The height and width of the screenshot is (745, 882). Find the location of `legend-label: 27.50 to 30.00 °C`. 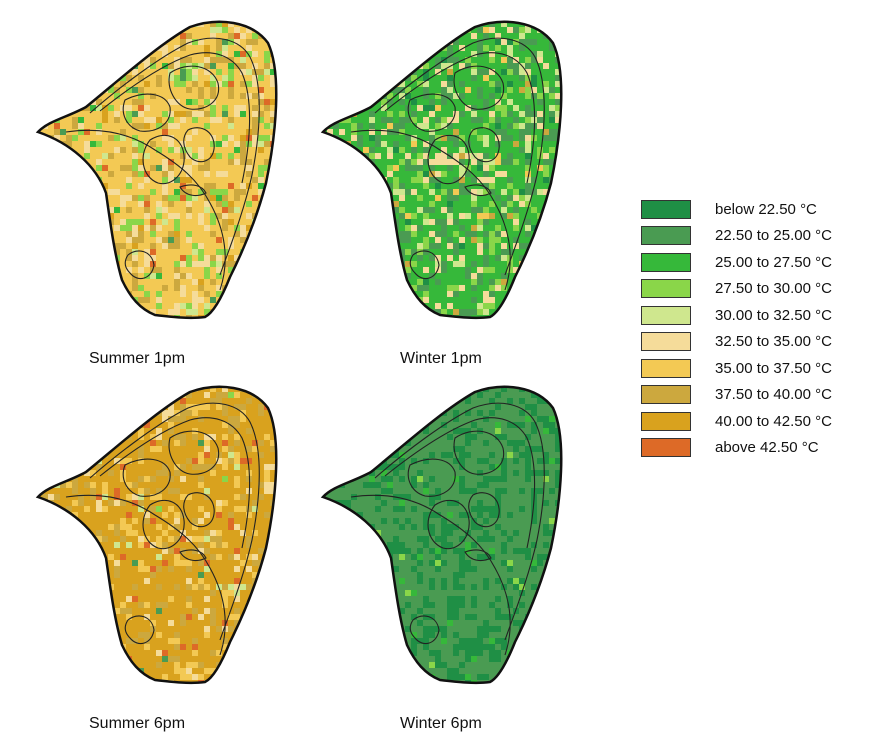

legend-label: 27.50 to 30.00 °C is located at coordinates (773, 289).